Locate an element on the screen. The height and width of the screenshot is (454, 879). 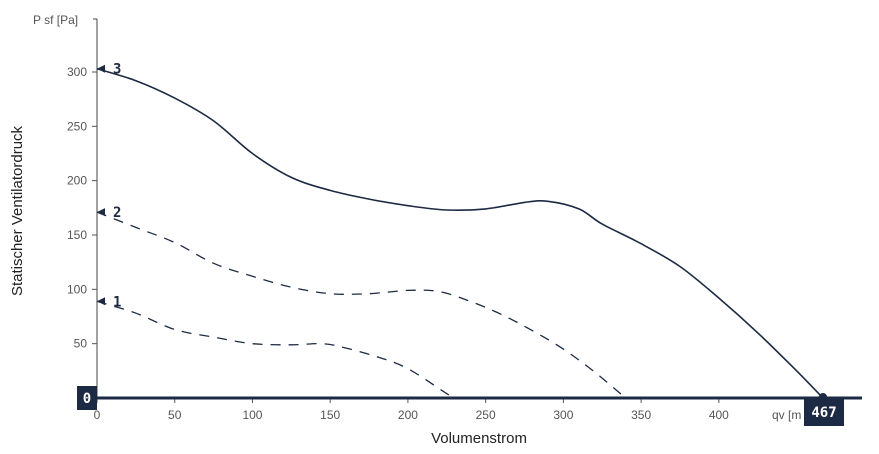
range-end-label: 467 is located at coordinates (823, 413).